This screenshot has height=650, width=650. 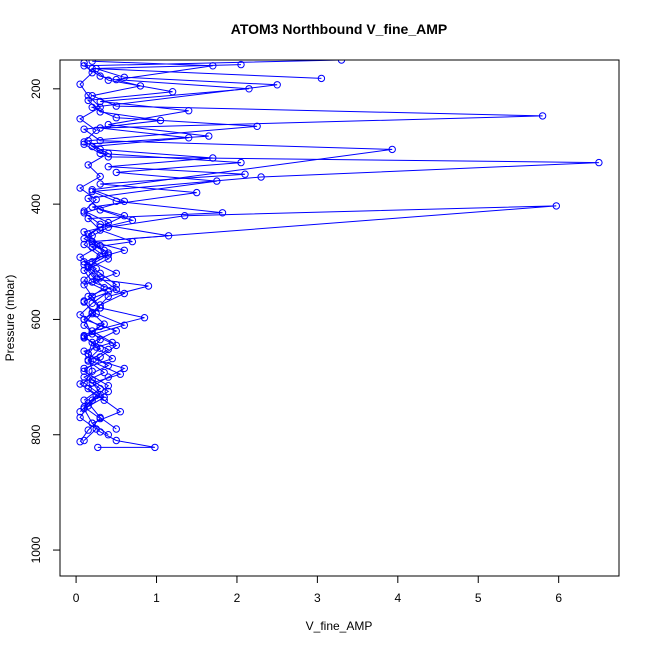 I want to click on y-tick-label: 800, so click(x=36, y=434).